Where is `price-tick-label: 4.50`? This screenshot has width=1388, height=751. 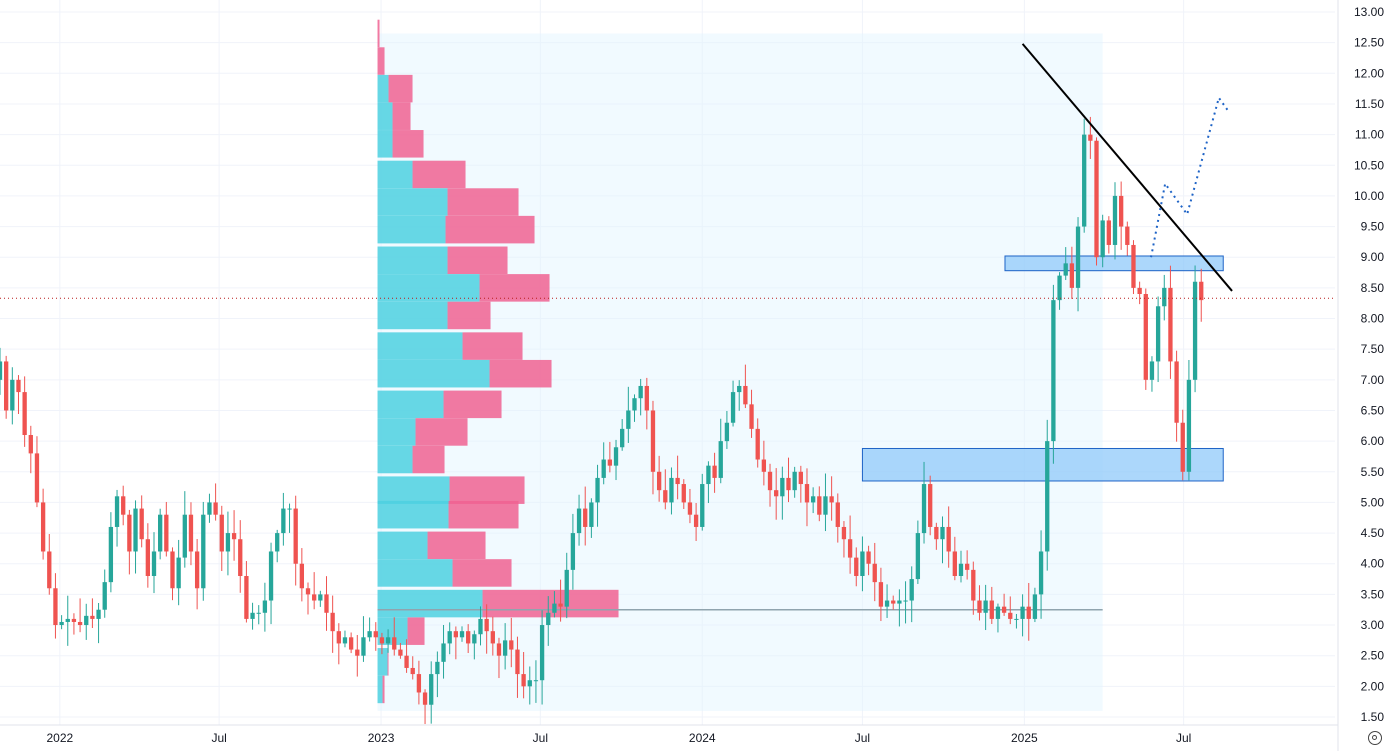
price-tick-label: 4.50 is located at coordinates (1373, 533).